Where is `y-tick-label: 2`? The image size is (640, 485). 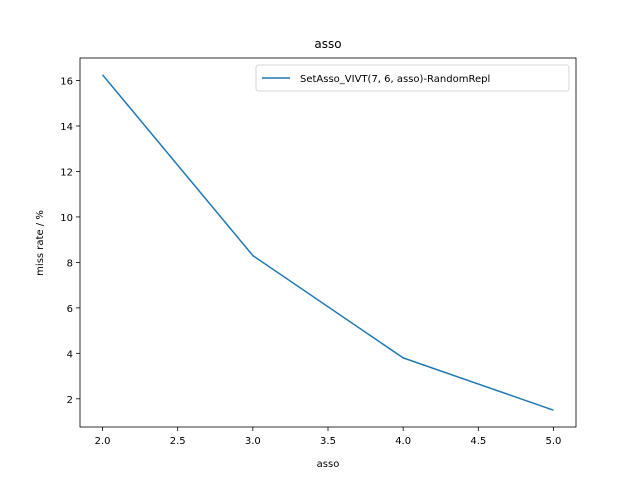 y-tick-label: 2 is located at coordinates (70, 400).